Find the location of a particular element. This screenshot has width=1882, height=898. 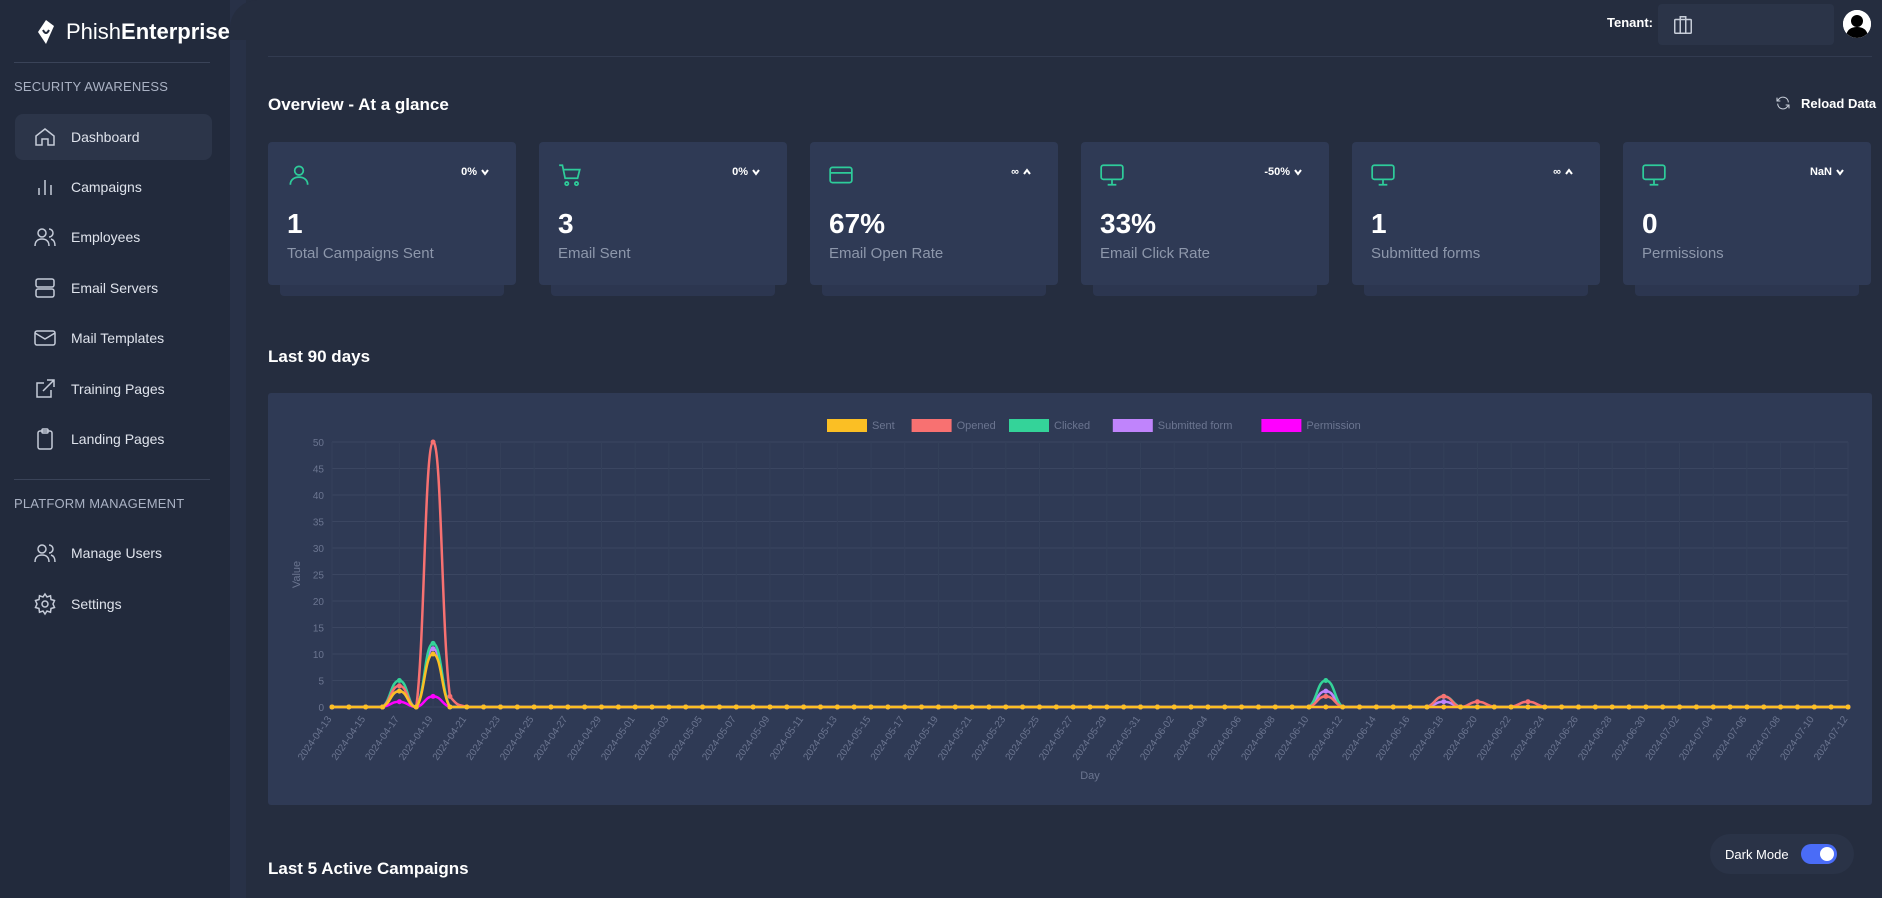

sidebar-item-training-pages: Training Pages is located at coordinates (113, 389).